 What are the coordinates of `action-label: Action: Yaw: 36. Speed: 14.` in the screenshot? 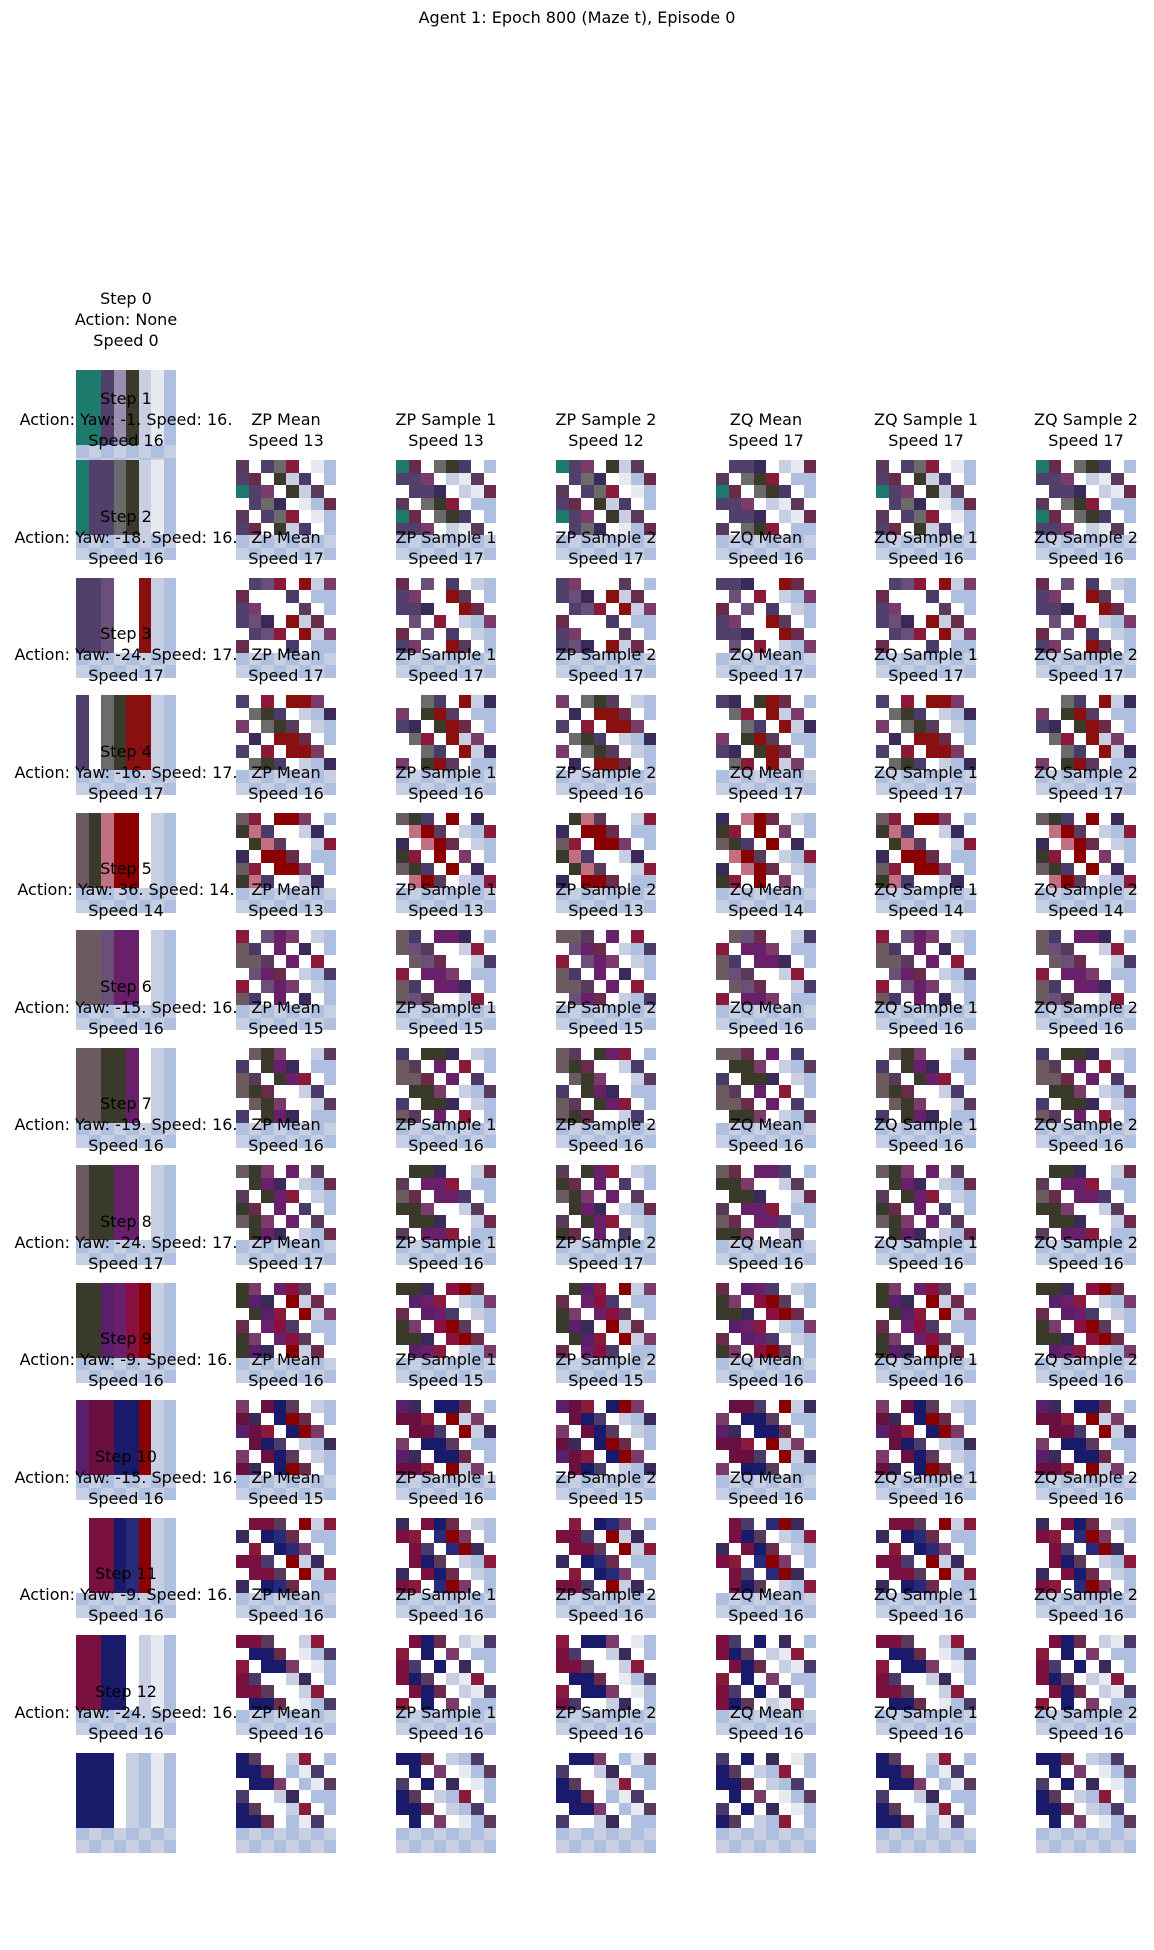 It's located at (126, 889).